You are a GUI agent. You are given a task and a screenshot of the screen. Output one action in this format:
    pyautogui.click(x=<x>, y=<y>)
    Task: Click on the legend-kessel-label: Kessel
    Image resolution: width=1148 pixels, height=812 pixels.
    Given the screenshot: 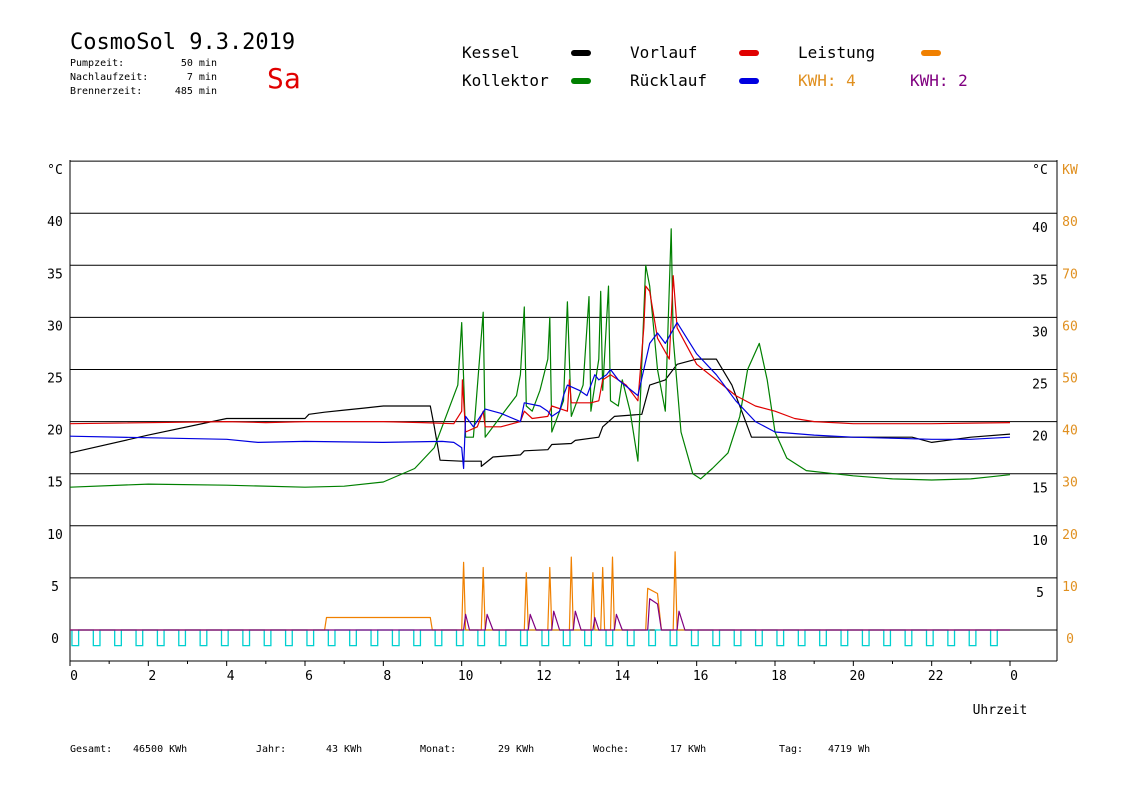 What is the action you would take?
    pyautogui.click(x=491, y=52)
    